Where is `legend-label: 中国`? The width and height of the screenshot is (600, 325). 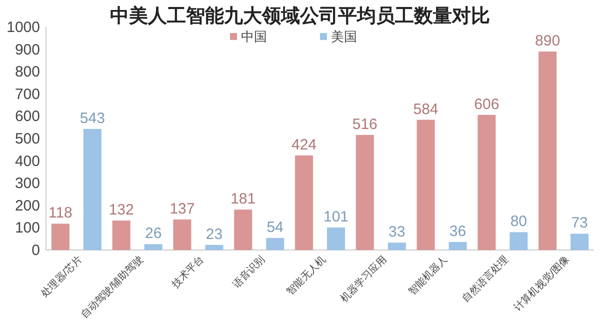
legend-label: 中国 is located at coordinates (254, 36).